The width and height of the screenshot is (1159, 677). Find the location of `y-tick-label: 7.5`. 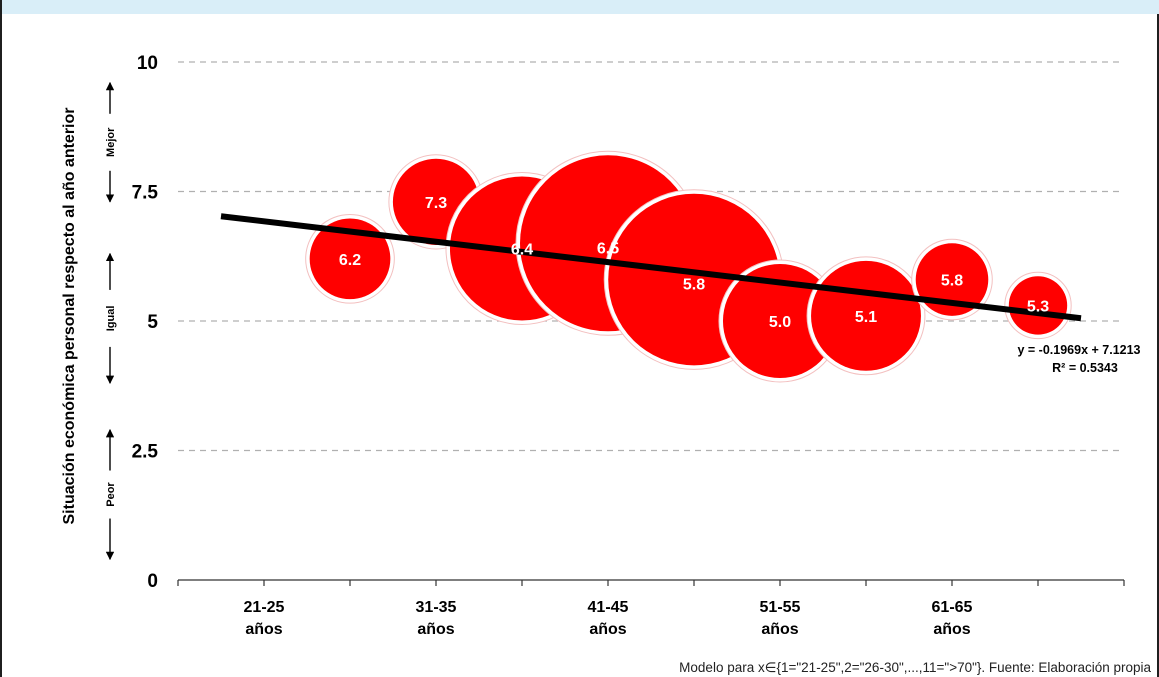

y-tick-label: 7.5 is located at coordinates (145, 193).